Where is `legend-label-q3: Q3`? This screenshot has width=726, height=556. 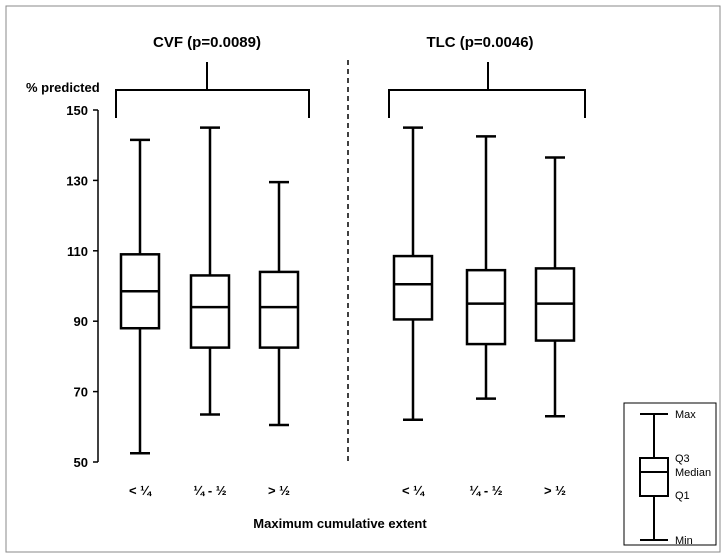 legend-label-q3: Q3 is located at coordinates (682, 459).